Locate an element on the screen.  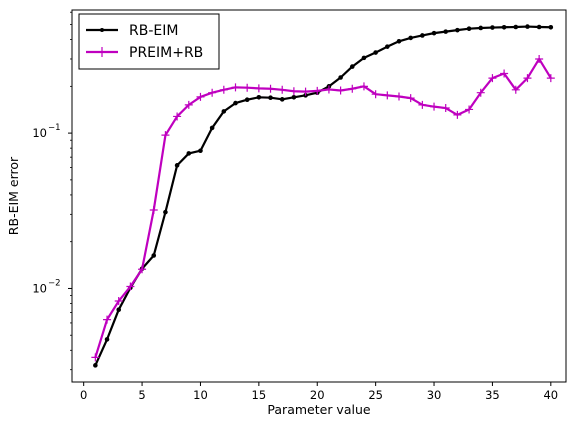
x-tick-label: 40 is located at coordinates (550, 395).